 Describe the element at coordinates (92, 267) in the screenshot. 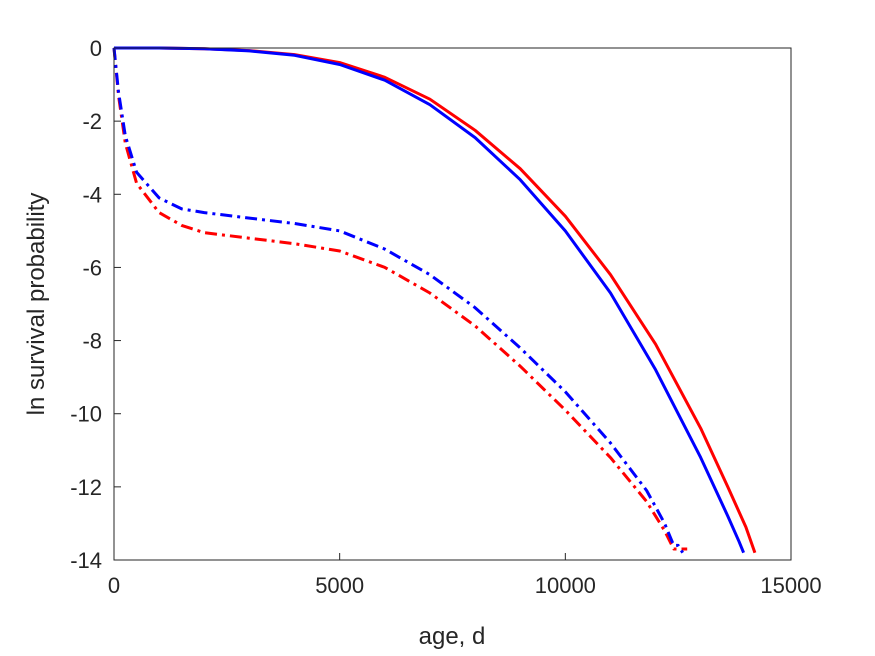

I see `y-tick-label: -6` at that location.